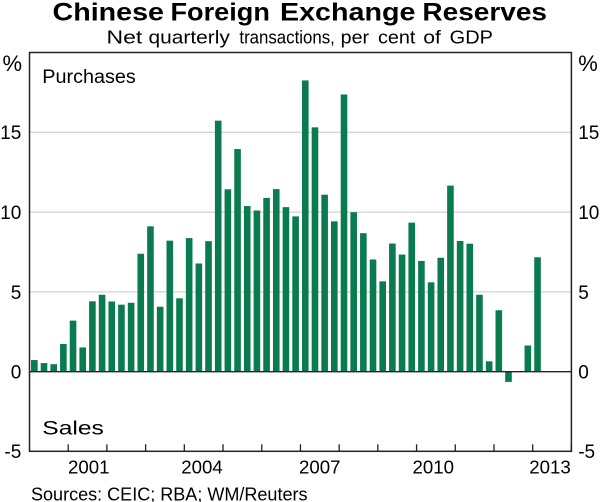 The height and width of the screenshot is (502, 600). Describe the element at coordinates (434, 466) in the screenshot. I see `svg-text: 2010` at that location.